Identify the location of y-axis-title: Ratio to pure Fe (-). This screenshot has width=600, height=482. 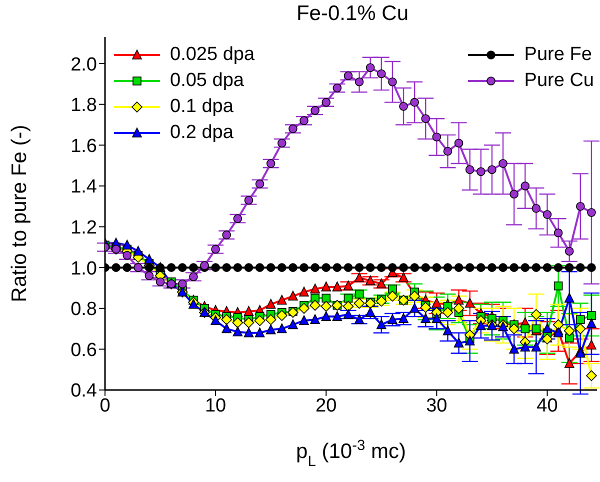
(19, 213).